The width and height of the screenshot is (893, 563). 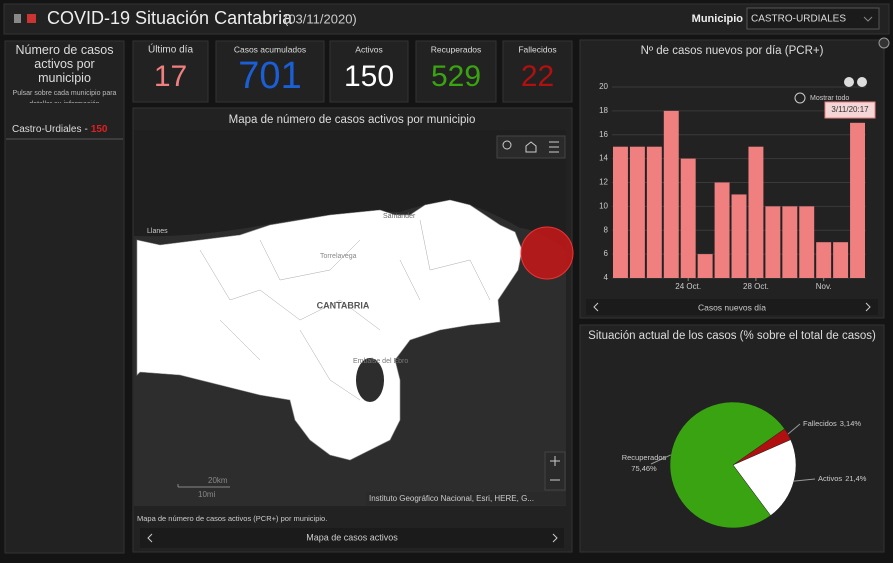 I want to click on x-tick-label: 28 Oct., so click(x=756, y=286).